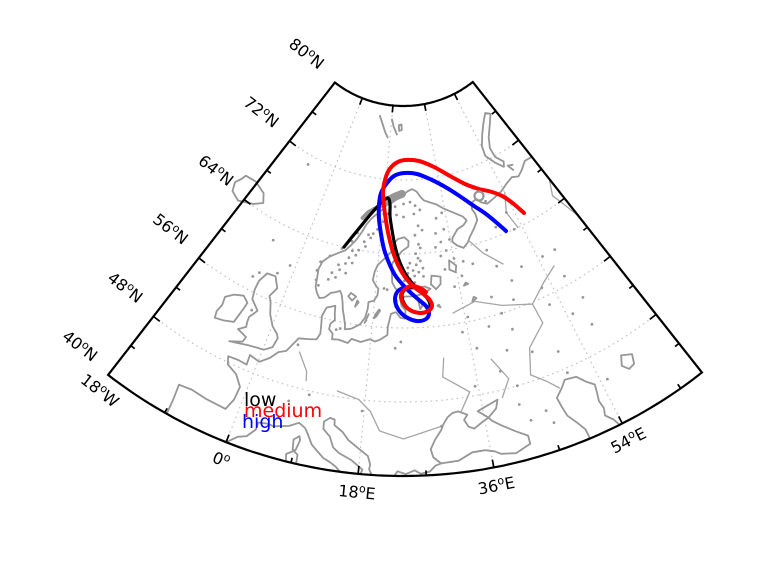 The height and width of the screenshot is (583, 778). What do you see at coordinates (493, 463) in the screenshot?
I see `lon-tick` at bounding box center [493, 463].